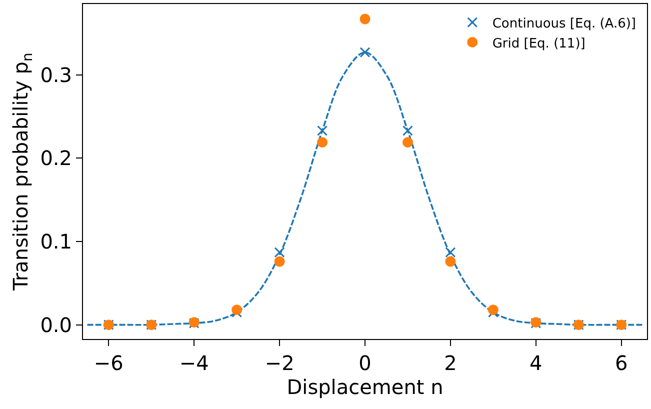 This screenshot has width=651, height=409. I want to click on legend-label: Continuous [Eq. (A.6)], so click(564, 24).